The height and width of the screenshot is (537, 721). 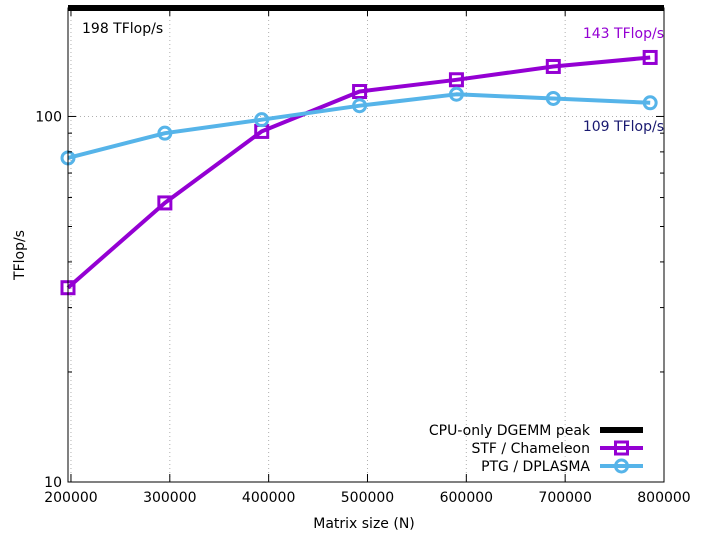 I want to click on y-tick-label: 100, so click(x=48, y=117).